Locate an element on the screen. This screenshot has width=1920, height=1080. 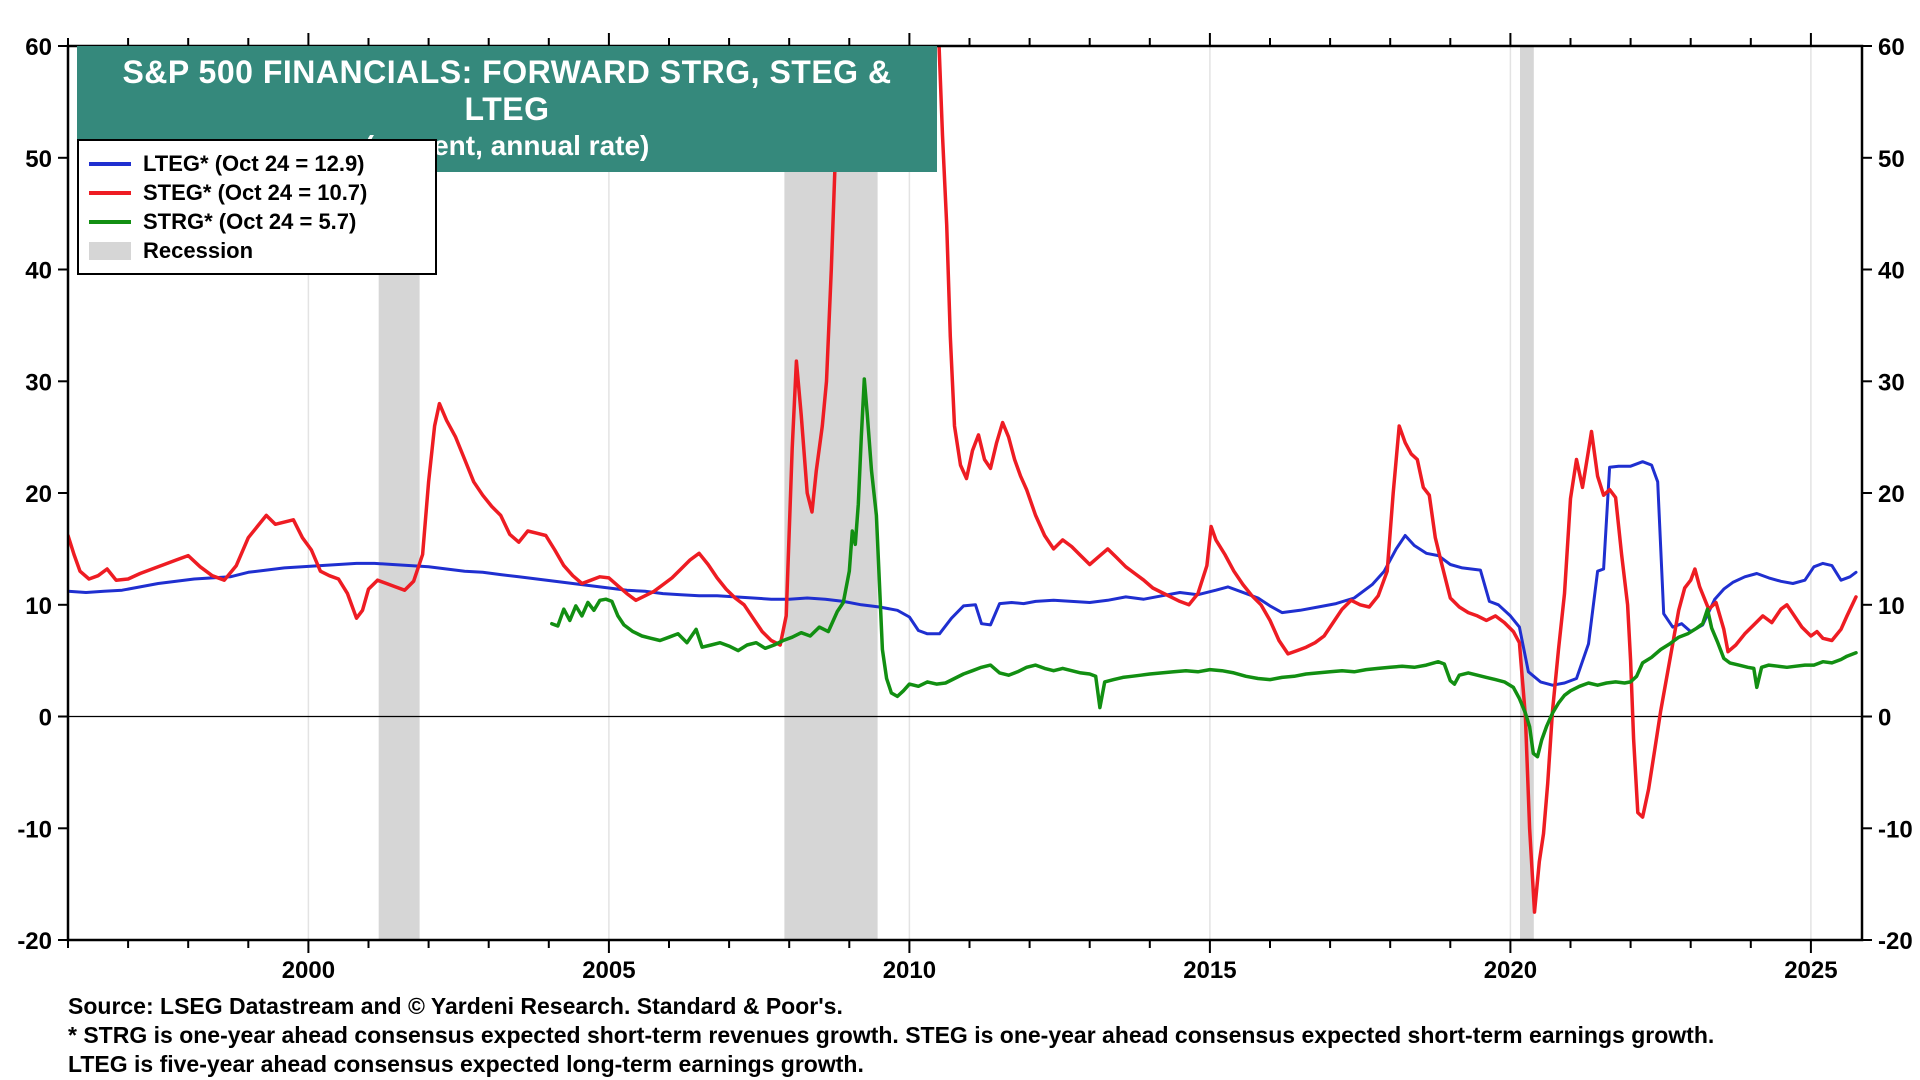
legend-item-recession: Recession is located at coordinates (257, 250).